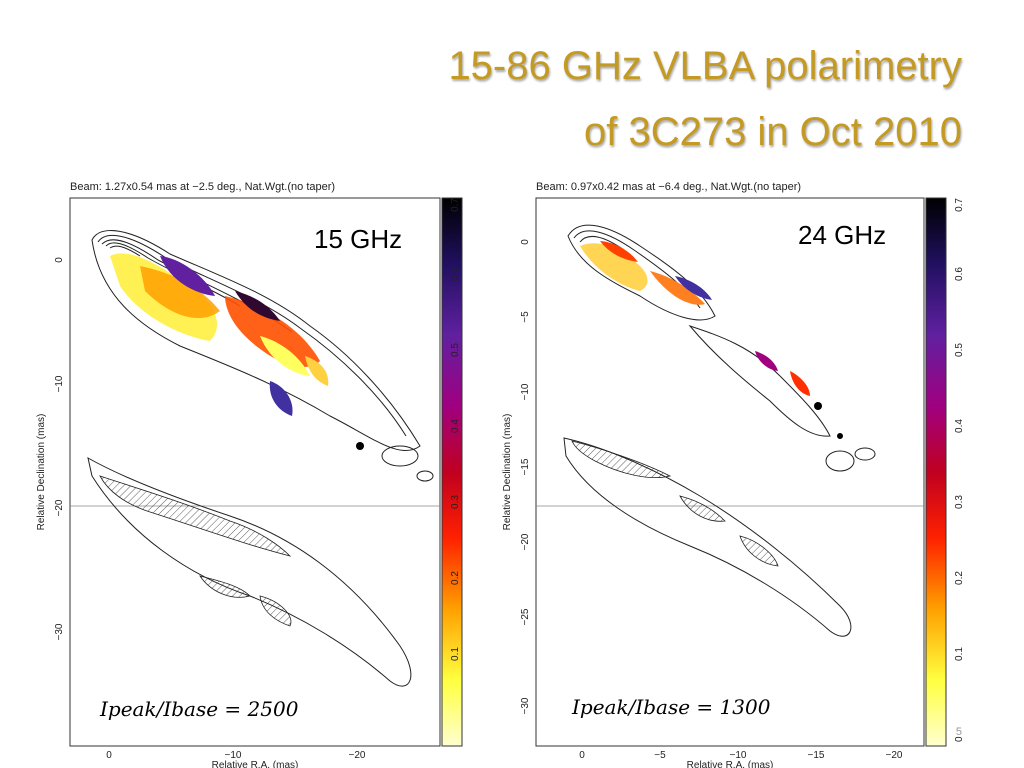 The height and width of the screenshot is (768, 1024). I want to click on y-tick: −15, so click(525, 466).